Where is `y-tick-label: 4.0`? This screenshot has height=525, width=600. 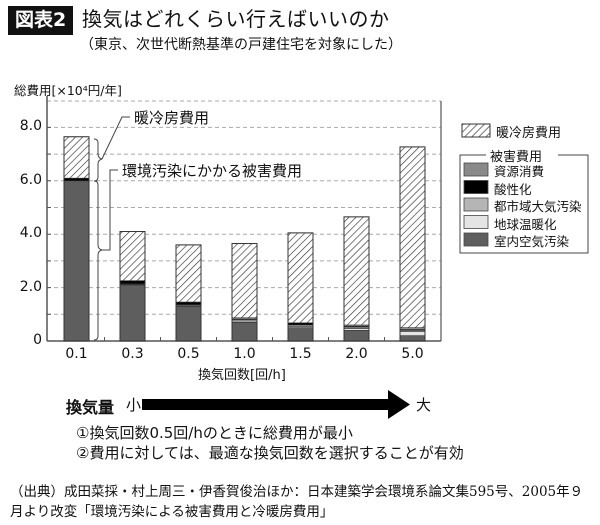
y-tick-label: 4.0 is located at coordinates (30, 233).